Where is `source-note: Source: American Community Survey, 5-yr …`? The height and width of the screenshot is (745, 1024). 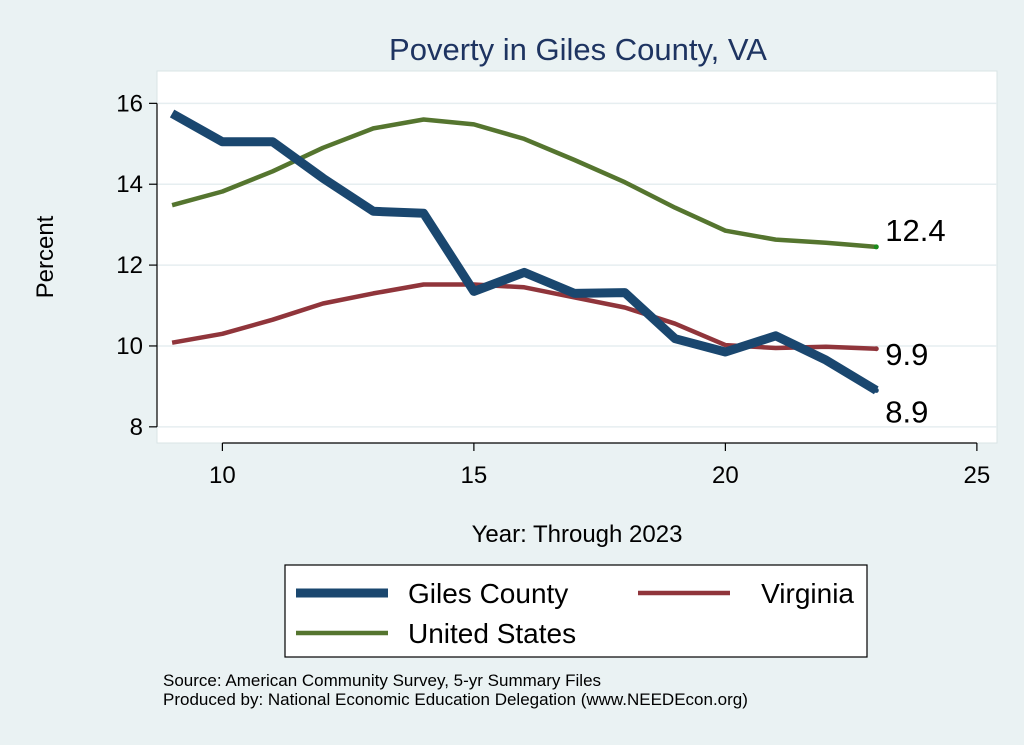 source-note: Source: American Community Survey, 5-yr … is located at coordinates (455, 690).